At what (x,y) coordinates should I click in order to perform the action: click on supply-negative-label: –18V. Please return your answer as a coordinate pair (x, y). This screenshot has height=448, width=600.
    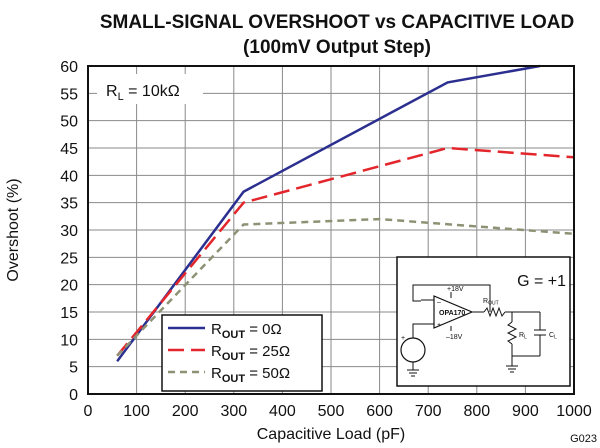
    Looking at the image, I should click on (454, 337).